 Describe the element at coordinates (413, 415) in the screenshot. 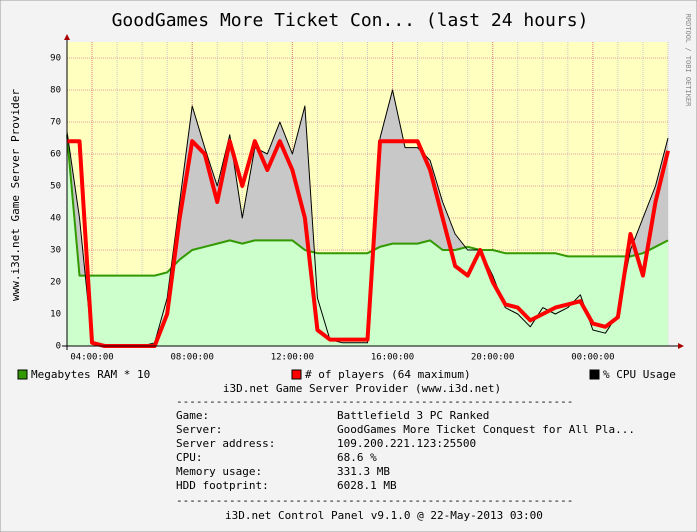

I see `info-value: Battlefield 3 PC Ranked` at that location.